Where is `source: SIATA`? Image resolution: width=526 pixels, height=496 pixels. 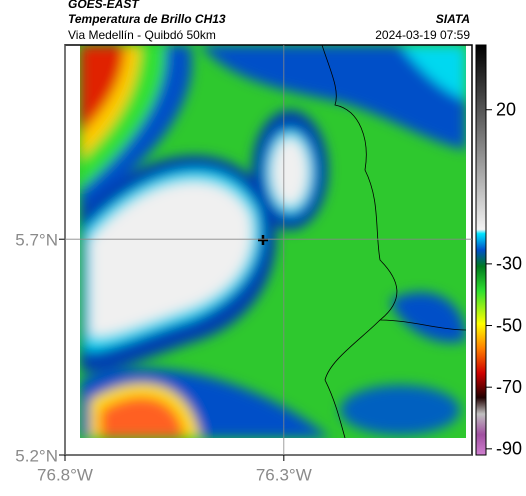 source: SIATA is located at coordinates (453, 19).